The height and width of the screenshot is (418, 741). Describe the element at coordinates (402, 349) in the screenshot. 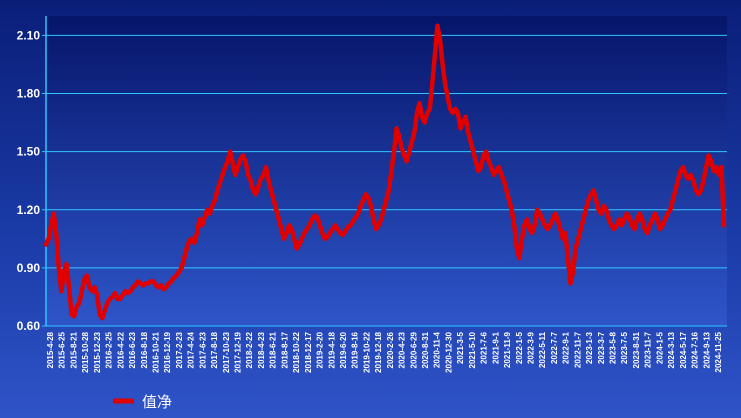

I see `x-tick-label: 2020-4-23` at that location.